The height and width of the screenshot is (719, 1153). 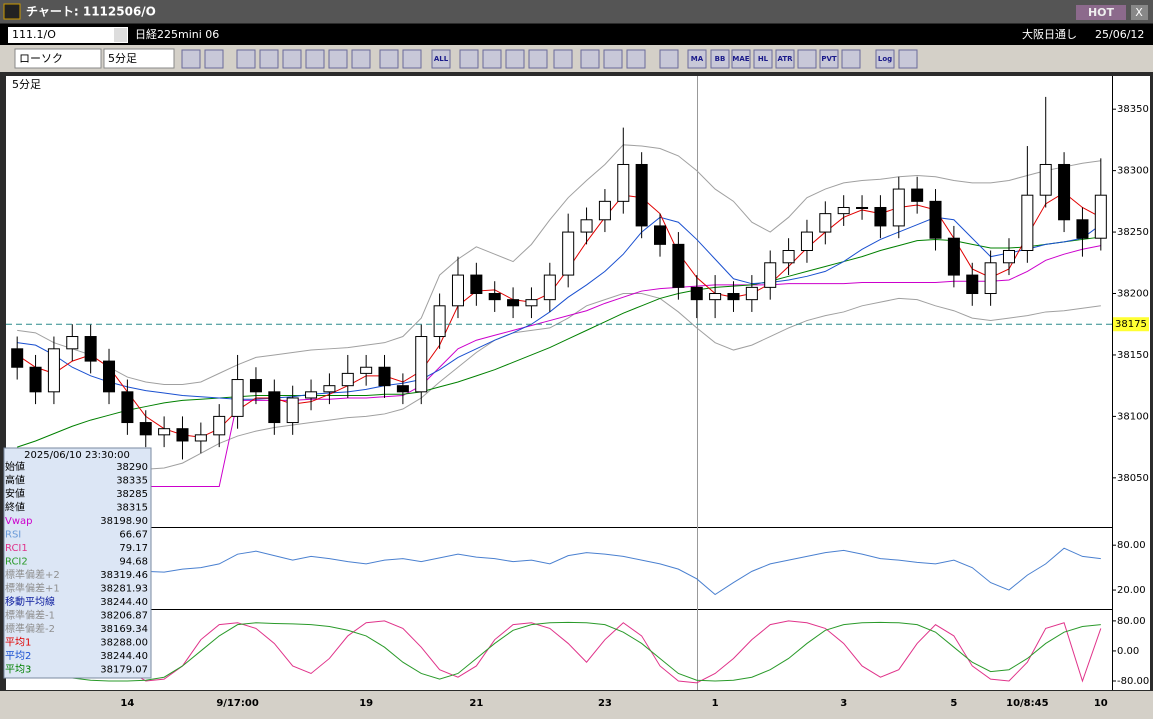 I want to click on interval-label: 5分足, so click(x=122, y=58).